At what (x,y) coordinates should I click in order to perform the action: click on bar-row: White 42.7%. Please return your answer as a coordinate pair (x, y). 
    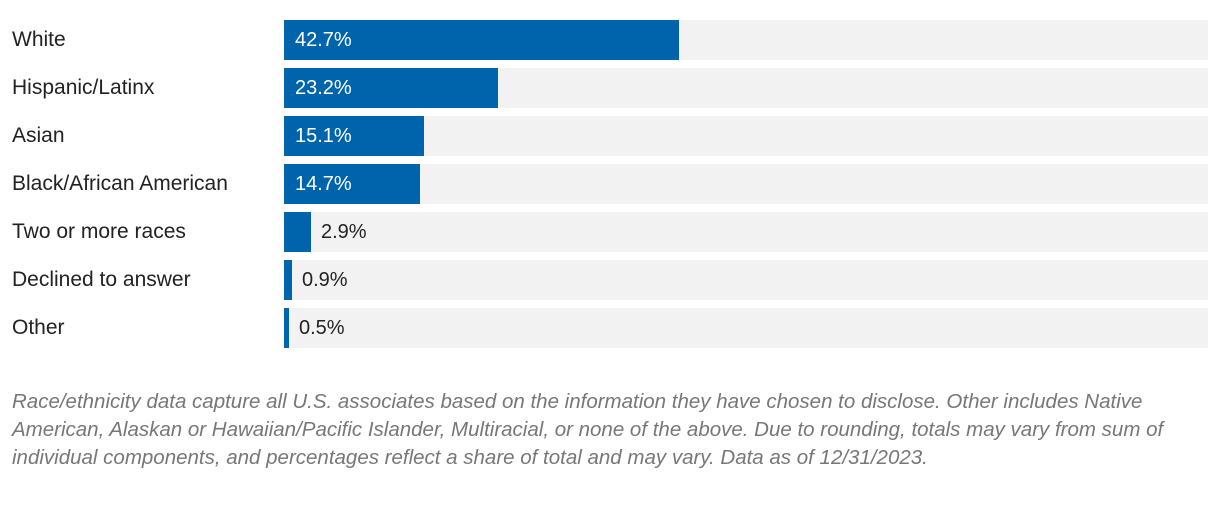
    Looking at the image, I should click on (610, 40).